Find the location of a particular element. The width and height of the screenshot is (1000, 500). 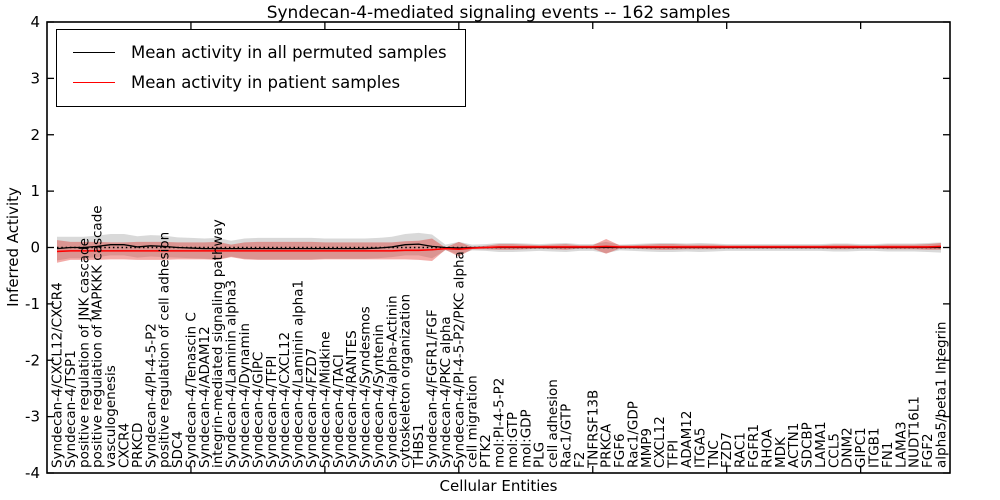

y-tick-label: -1 is located at coordinates (32, 304).